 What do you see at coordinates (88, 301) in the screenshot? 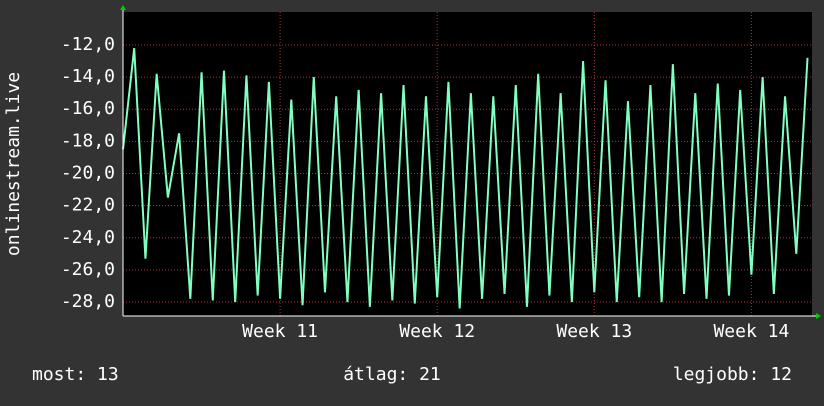
I see `y-tick-label: -28,0` at bounding box center [88, 301].